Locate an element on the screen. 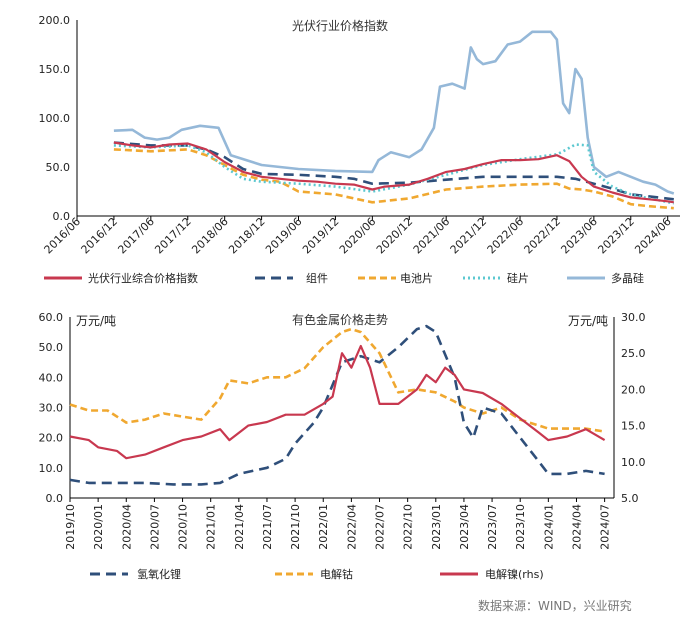 The height and width of the screenshot is (625, 687). top-x-tick-label: 2017/12 is located at coordinates (173, 236).